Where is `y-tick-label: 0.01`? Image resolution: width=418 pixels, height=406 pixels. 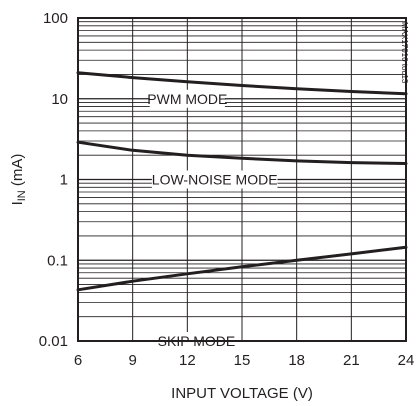
y-tick-label: 0.01 is located at coordinates (53, 341).